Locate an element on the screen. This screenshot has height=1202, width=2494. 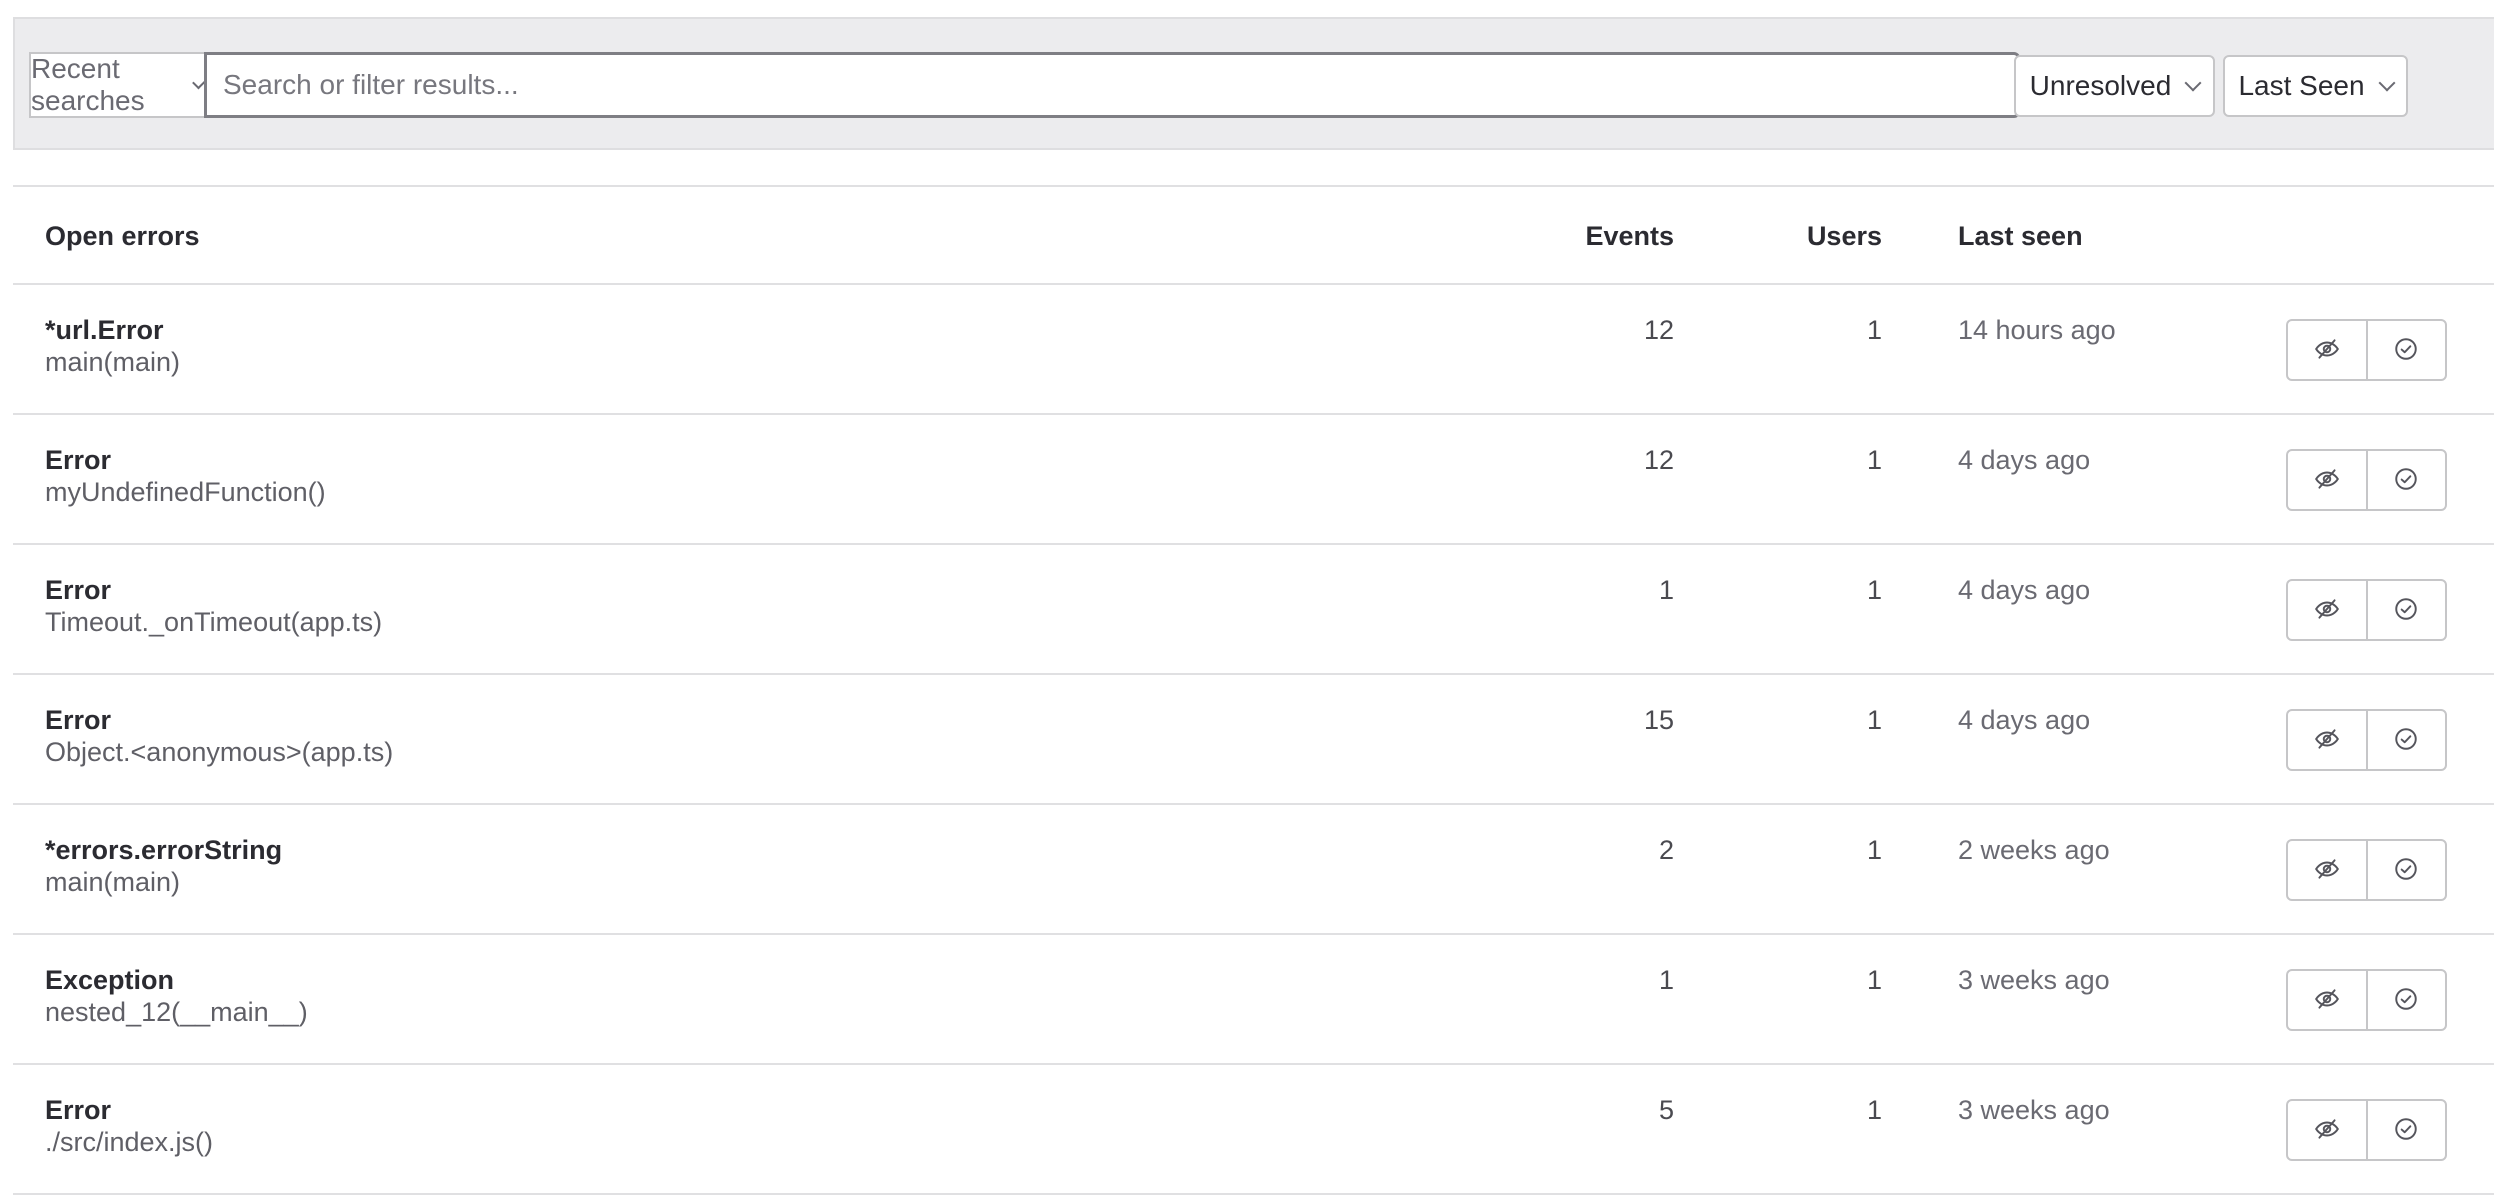
error-location: nested_12(__main__) is located at coordinates (176, 1012).